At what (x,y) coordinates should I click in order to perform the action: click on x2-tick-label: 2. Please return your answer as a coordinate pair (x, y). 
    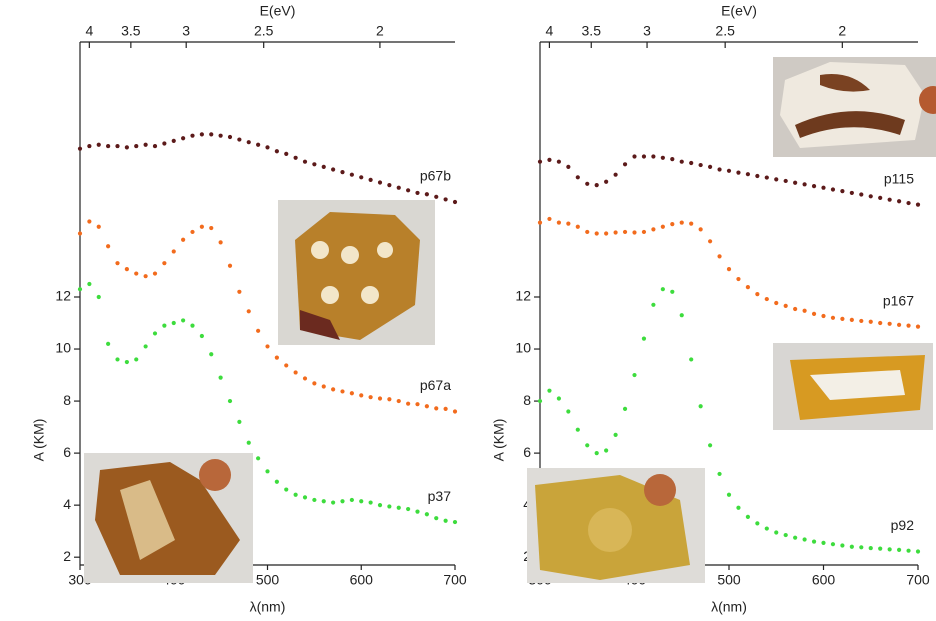
    Looking at the image, I should click on (842, 31).